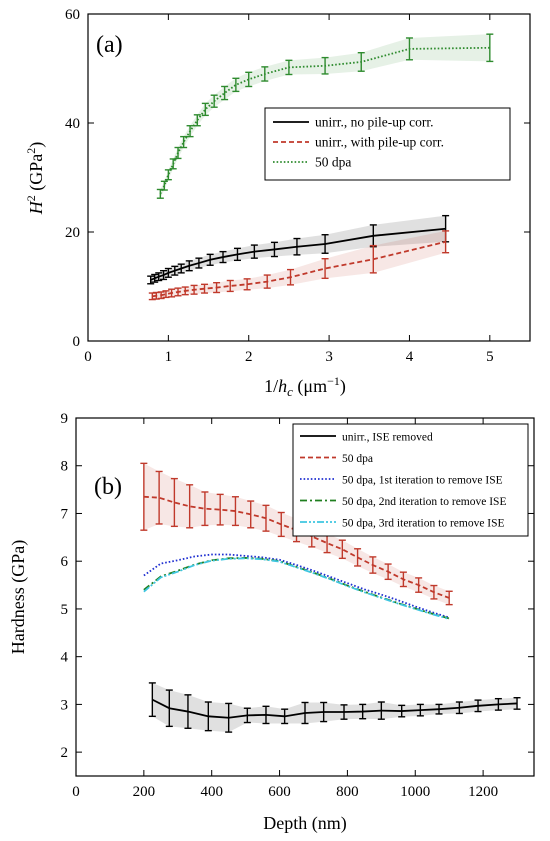  I want to click on panel-b-y-axis-title: Hardness (GPa), so click(18, 597).